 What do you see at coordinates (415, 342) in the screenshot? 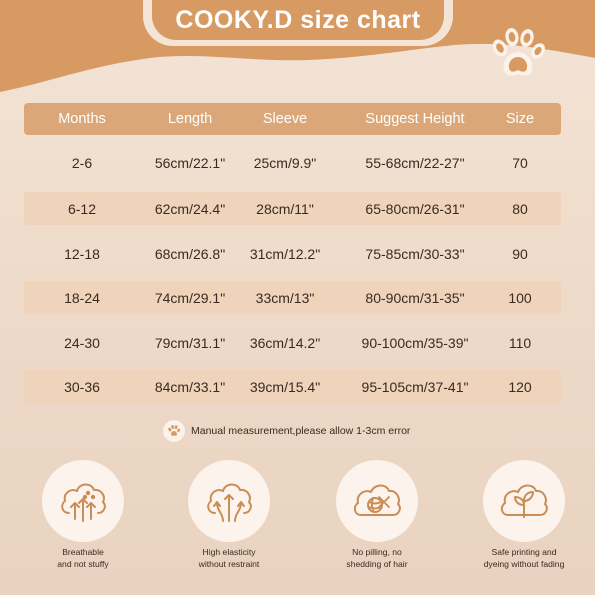
I see `cell-suggest-height: 90-100cm/35-39"` at bounding box center [415, 342].